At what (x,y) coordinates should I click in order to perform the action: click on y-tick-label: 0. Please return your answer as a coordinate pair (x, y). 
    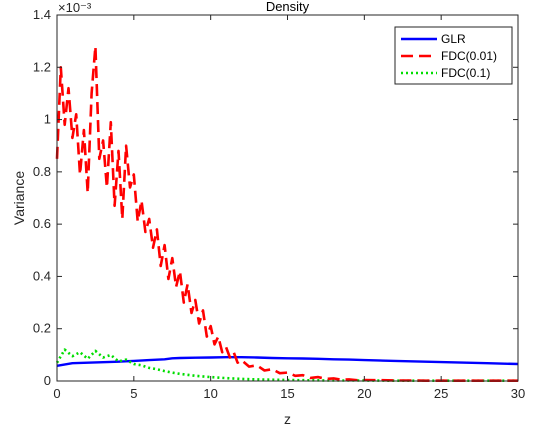
    Looking at the image, I should click on (47, 380).